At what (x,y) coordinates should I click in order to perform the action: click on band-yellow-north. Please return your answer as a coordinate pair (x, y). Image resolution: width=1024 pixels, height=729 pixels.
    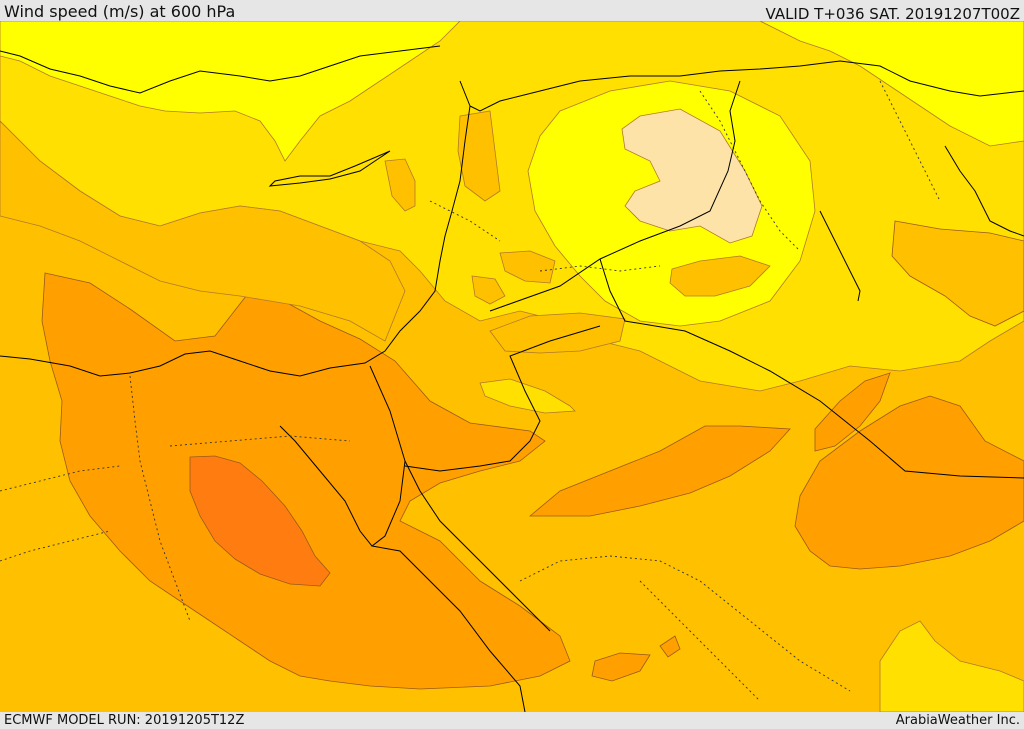
    Looking at the image, I should click on (230, 91).